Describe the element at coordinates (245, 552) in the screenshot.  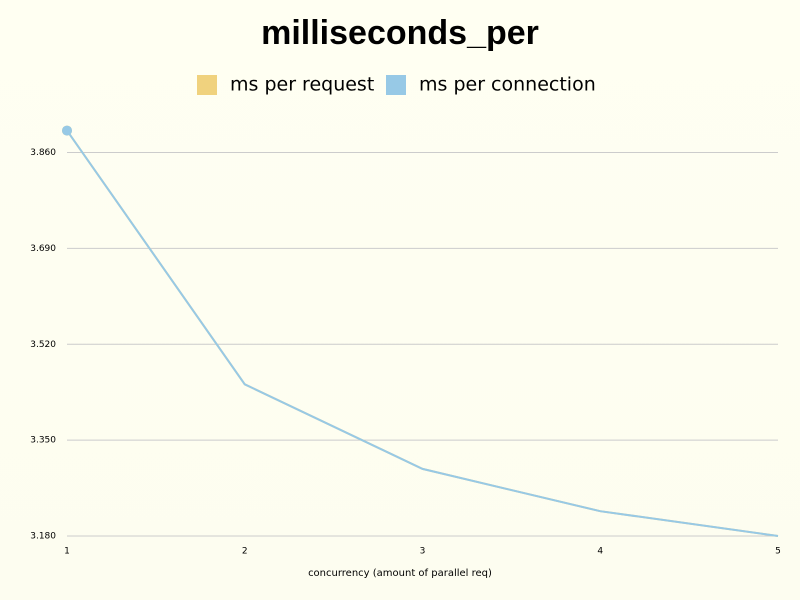
I see `x-tick-label: 2` at that location.